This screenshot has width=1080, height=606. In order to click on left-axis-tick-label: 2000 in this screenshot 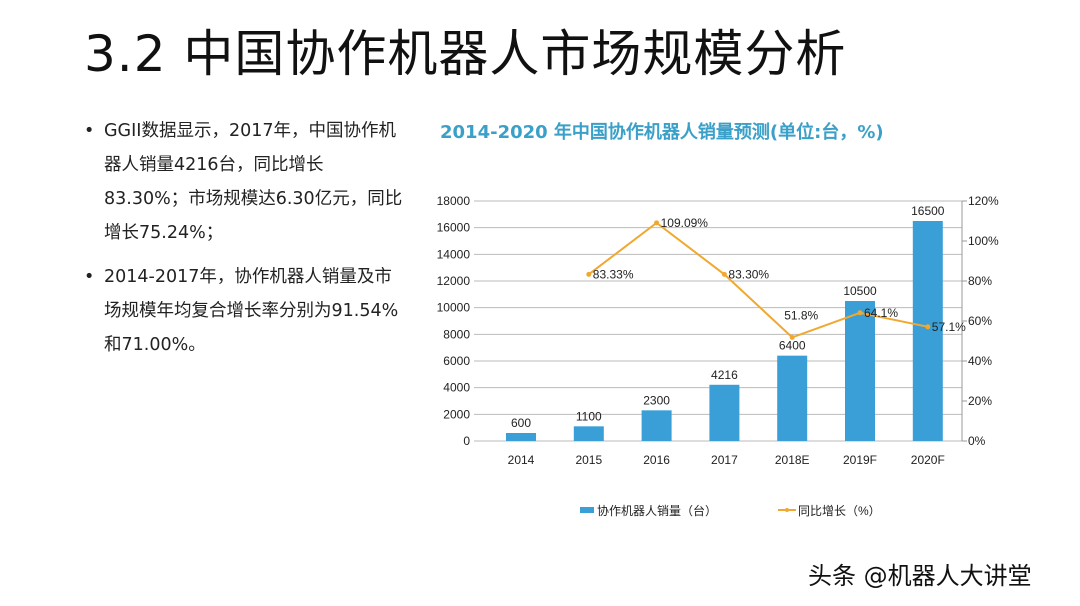, I will do `click(456, 414)`.